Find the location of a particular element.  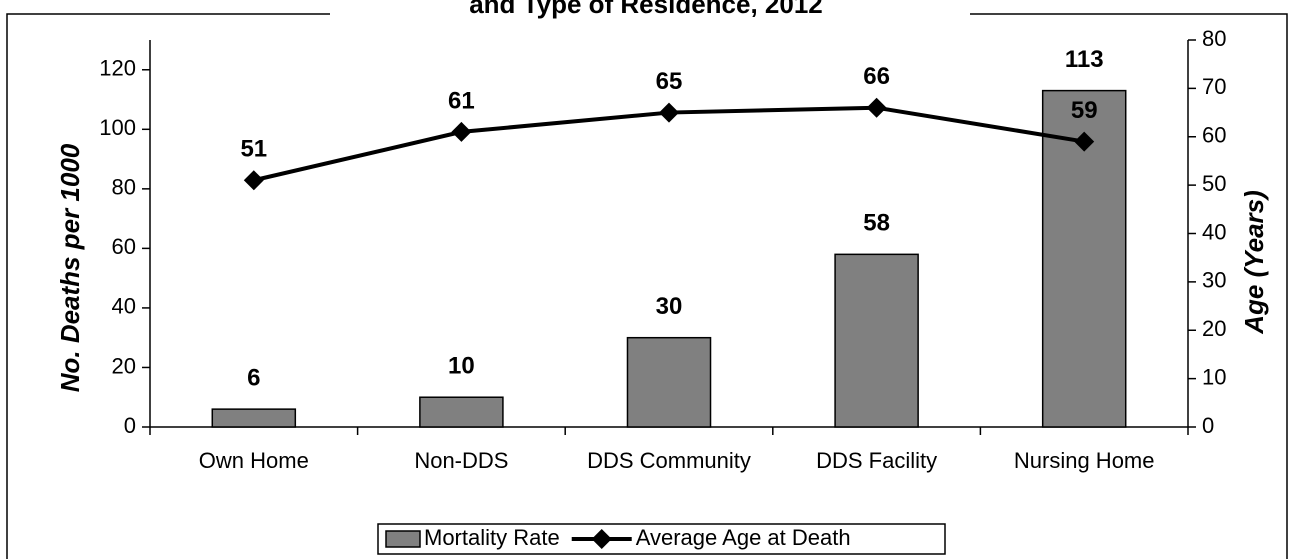

y2-tick-label: 20 is located at coordinates (1214, 328).